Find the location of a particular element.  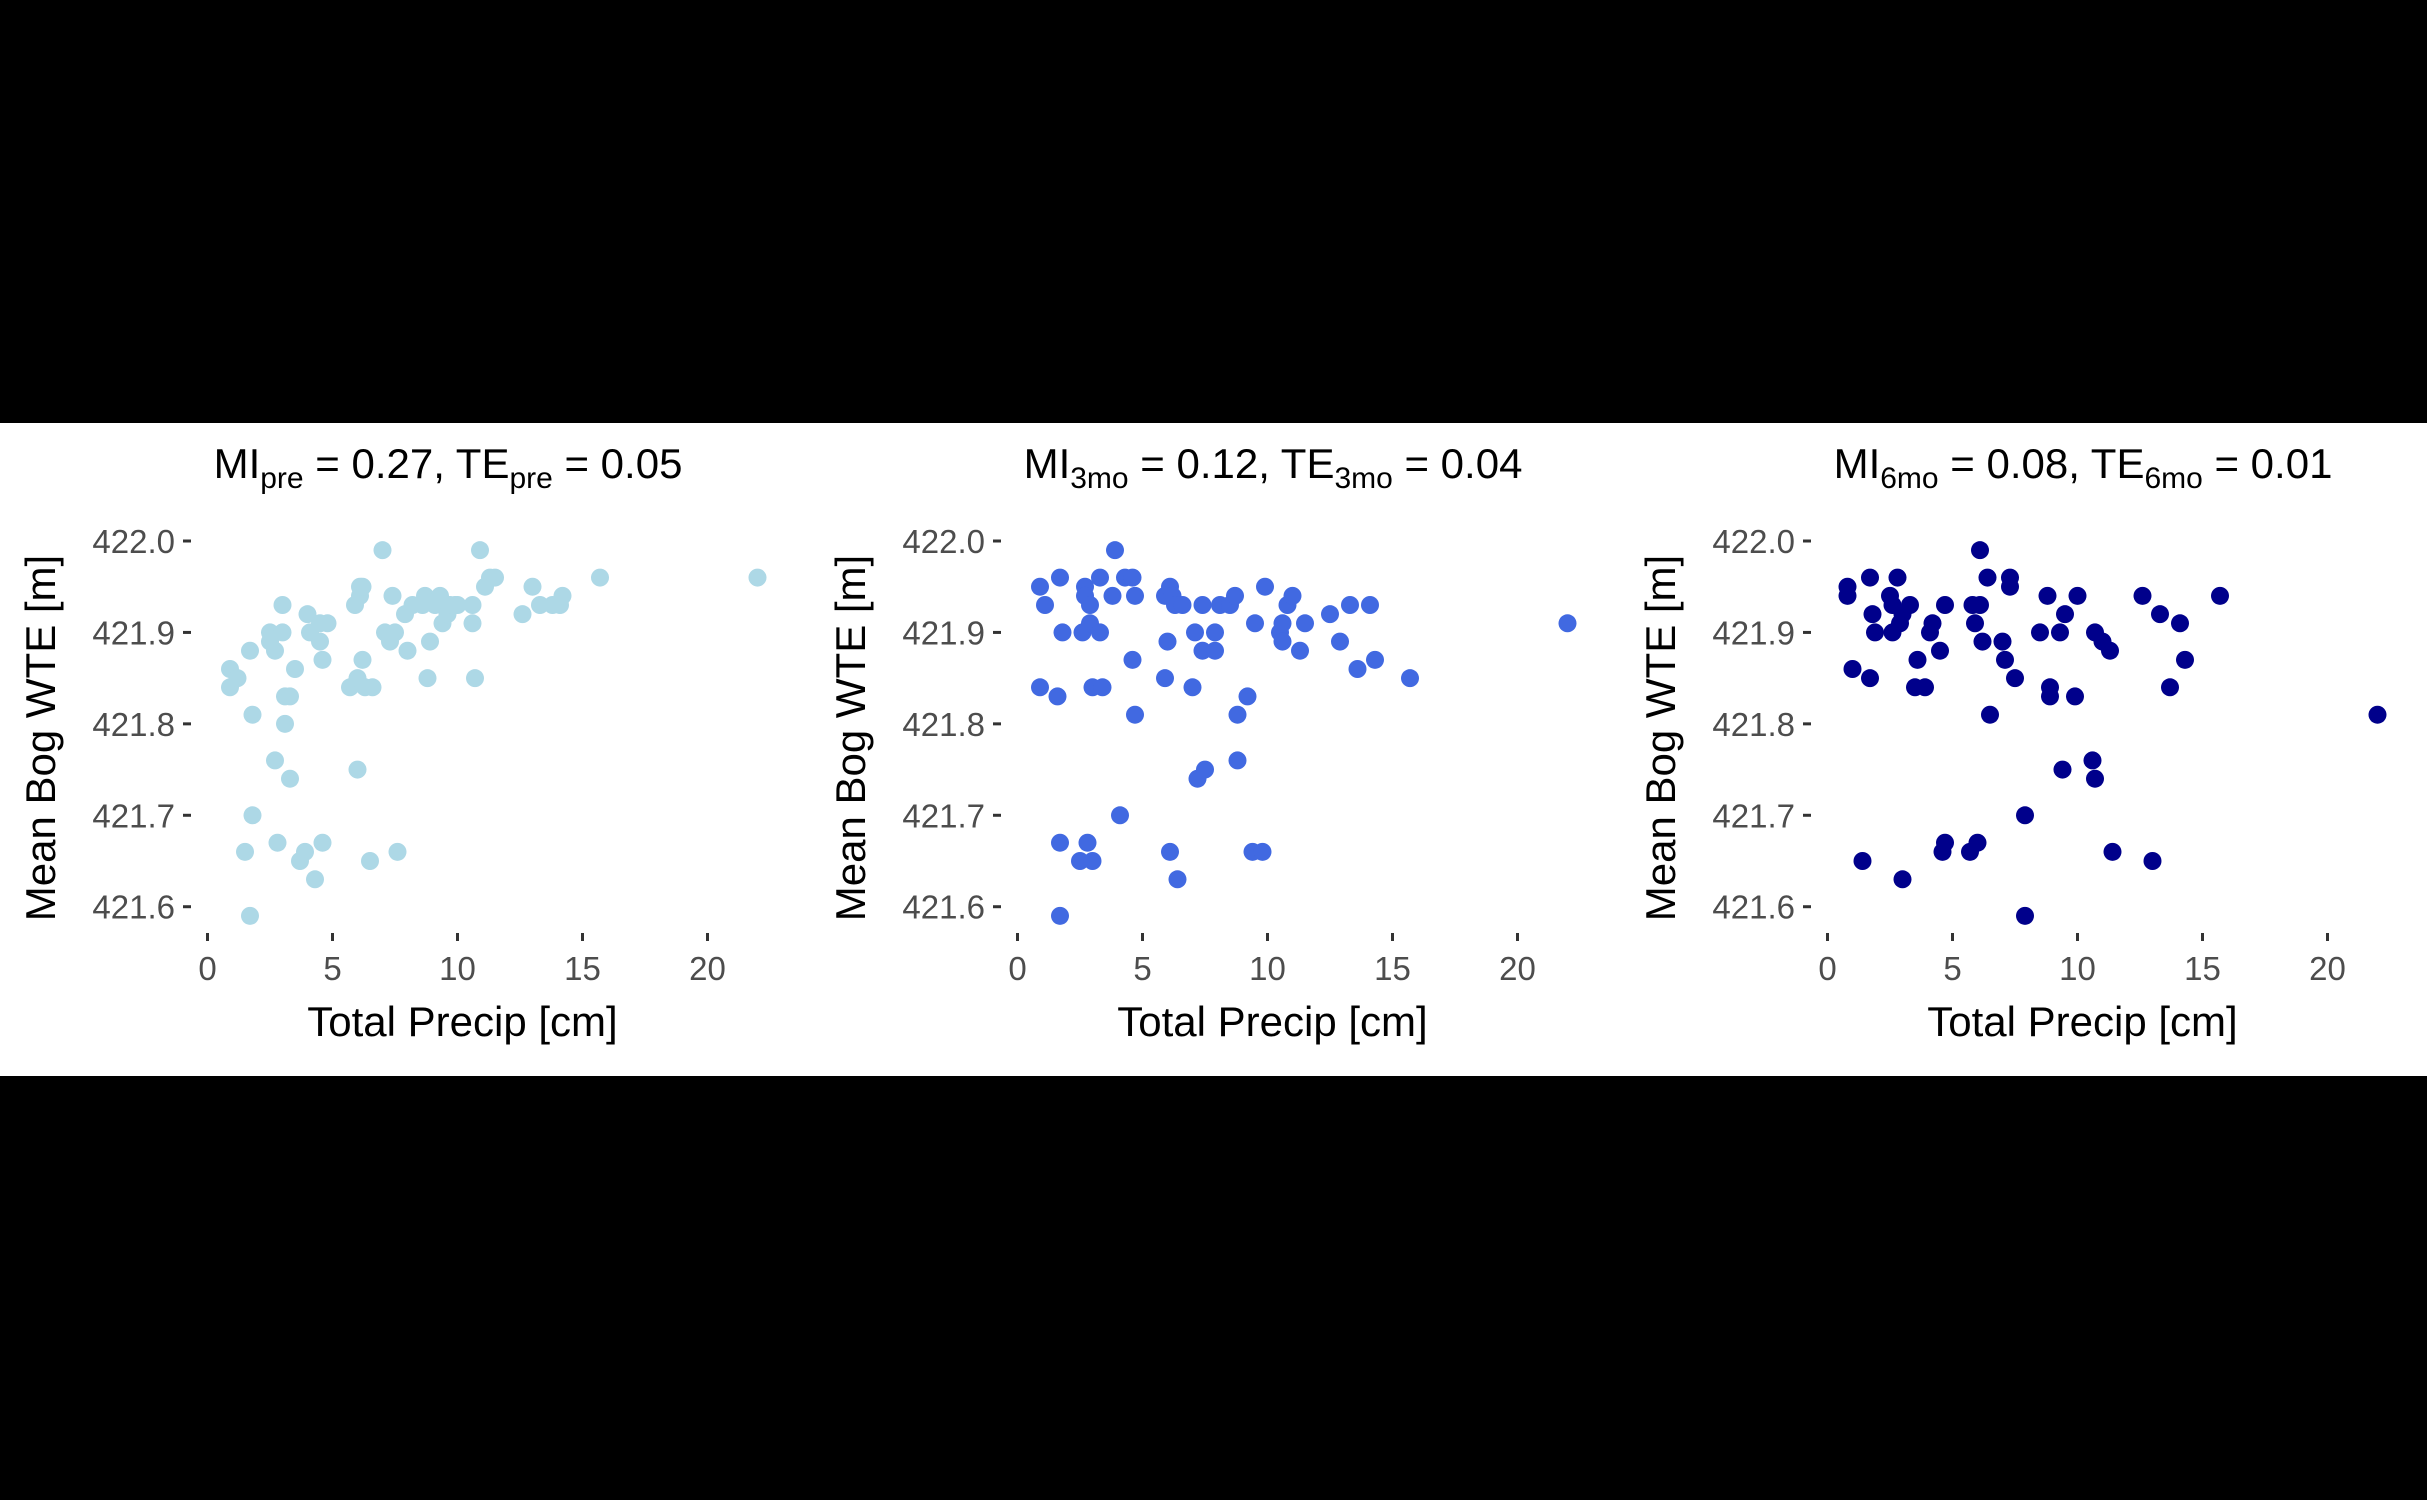

chart-title: MI6mo = 0.08, TE6mo = 0.01 is located at coordinates (2083, 467).